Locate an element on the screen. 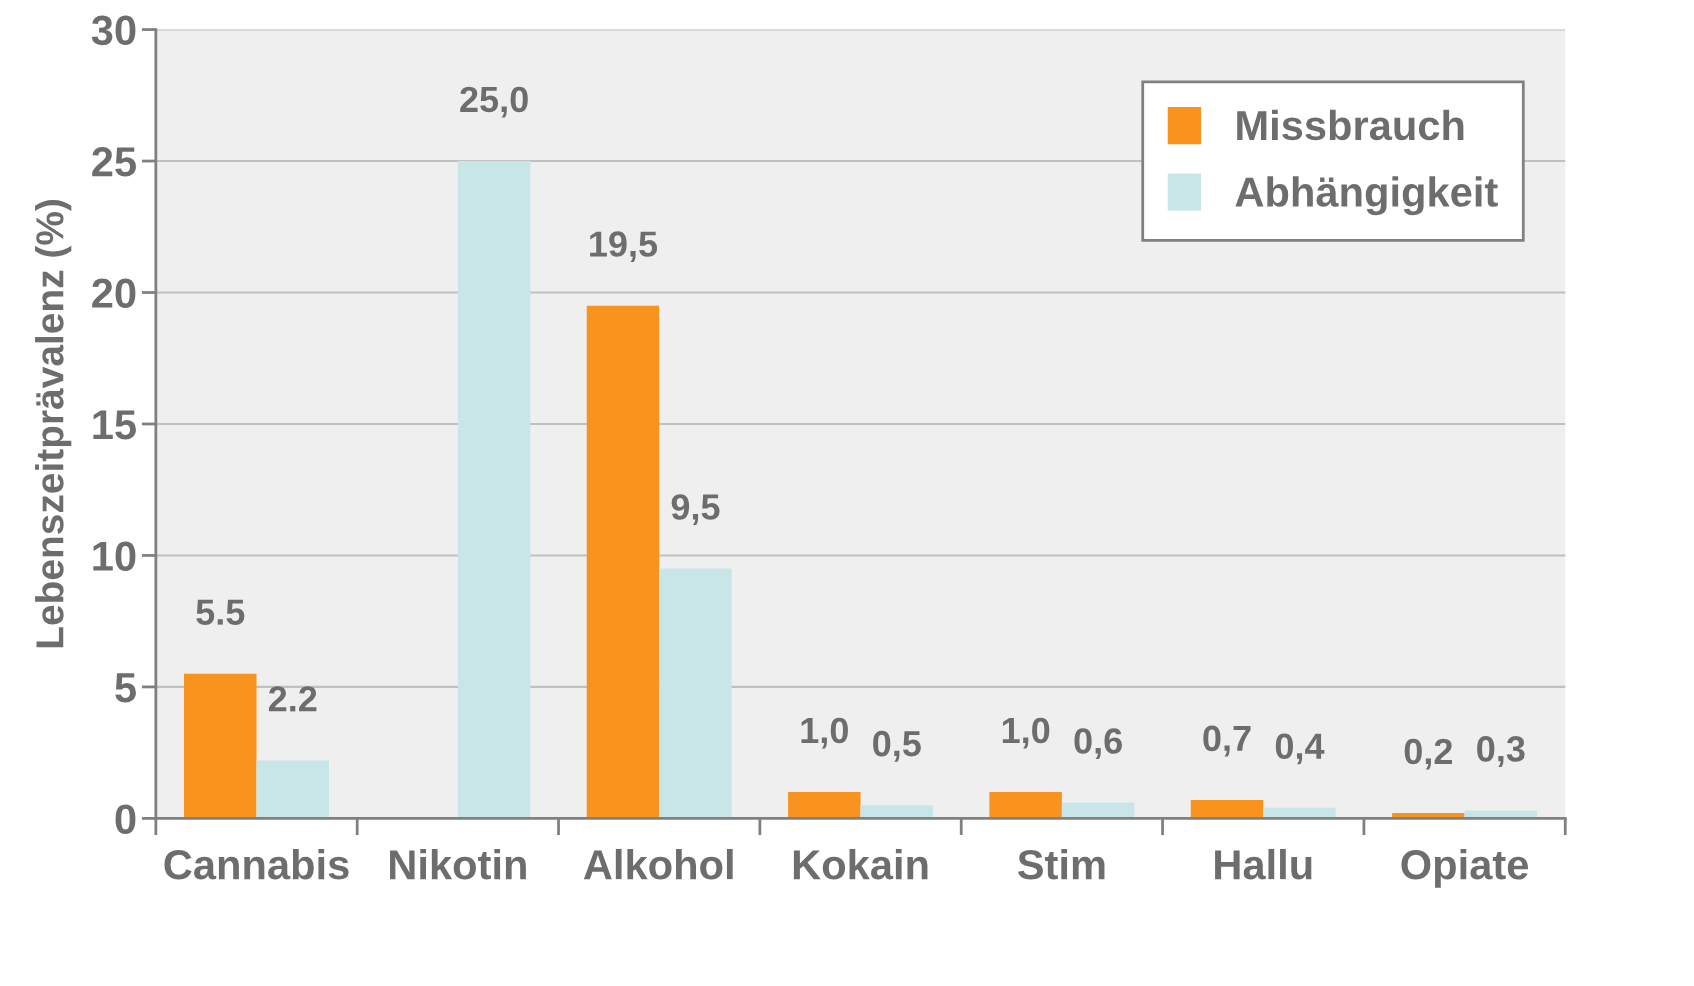 This screenshot has height=986, width=1694. y-tick-label: 25 is located at coordinates (114, 162).